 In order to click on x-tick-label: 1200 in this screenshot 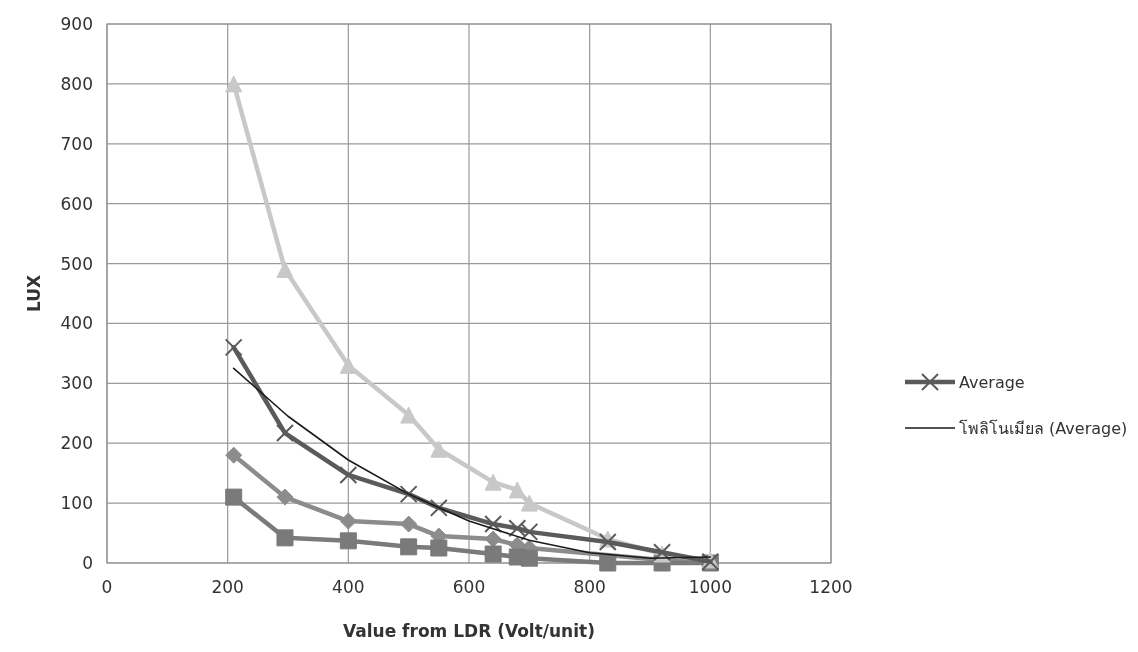, I will do `click(831, 587)`.